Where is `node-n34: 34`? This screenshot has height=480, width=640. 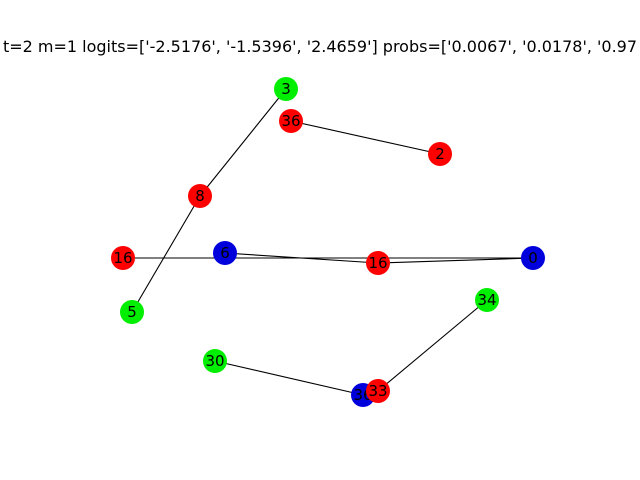
node-n34: 34 is located at coordinates (487, 300).